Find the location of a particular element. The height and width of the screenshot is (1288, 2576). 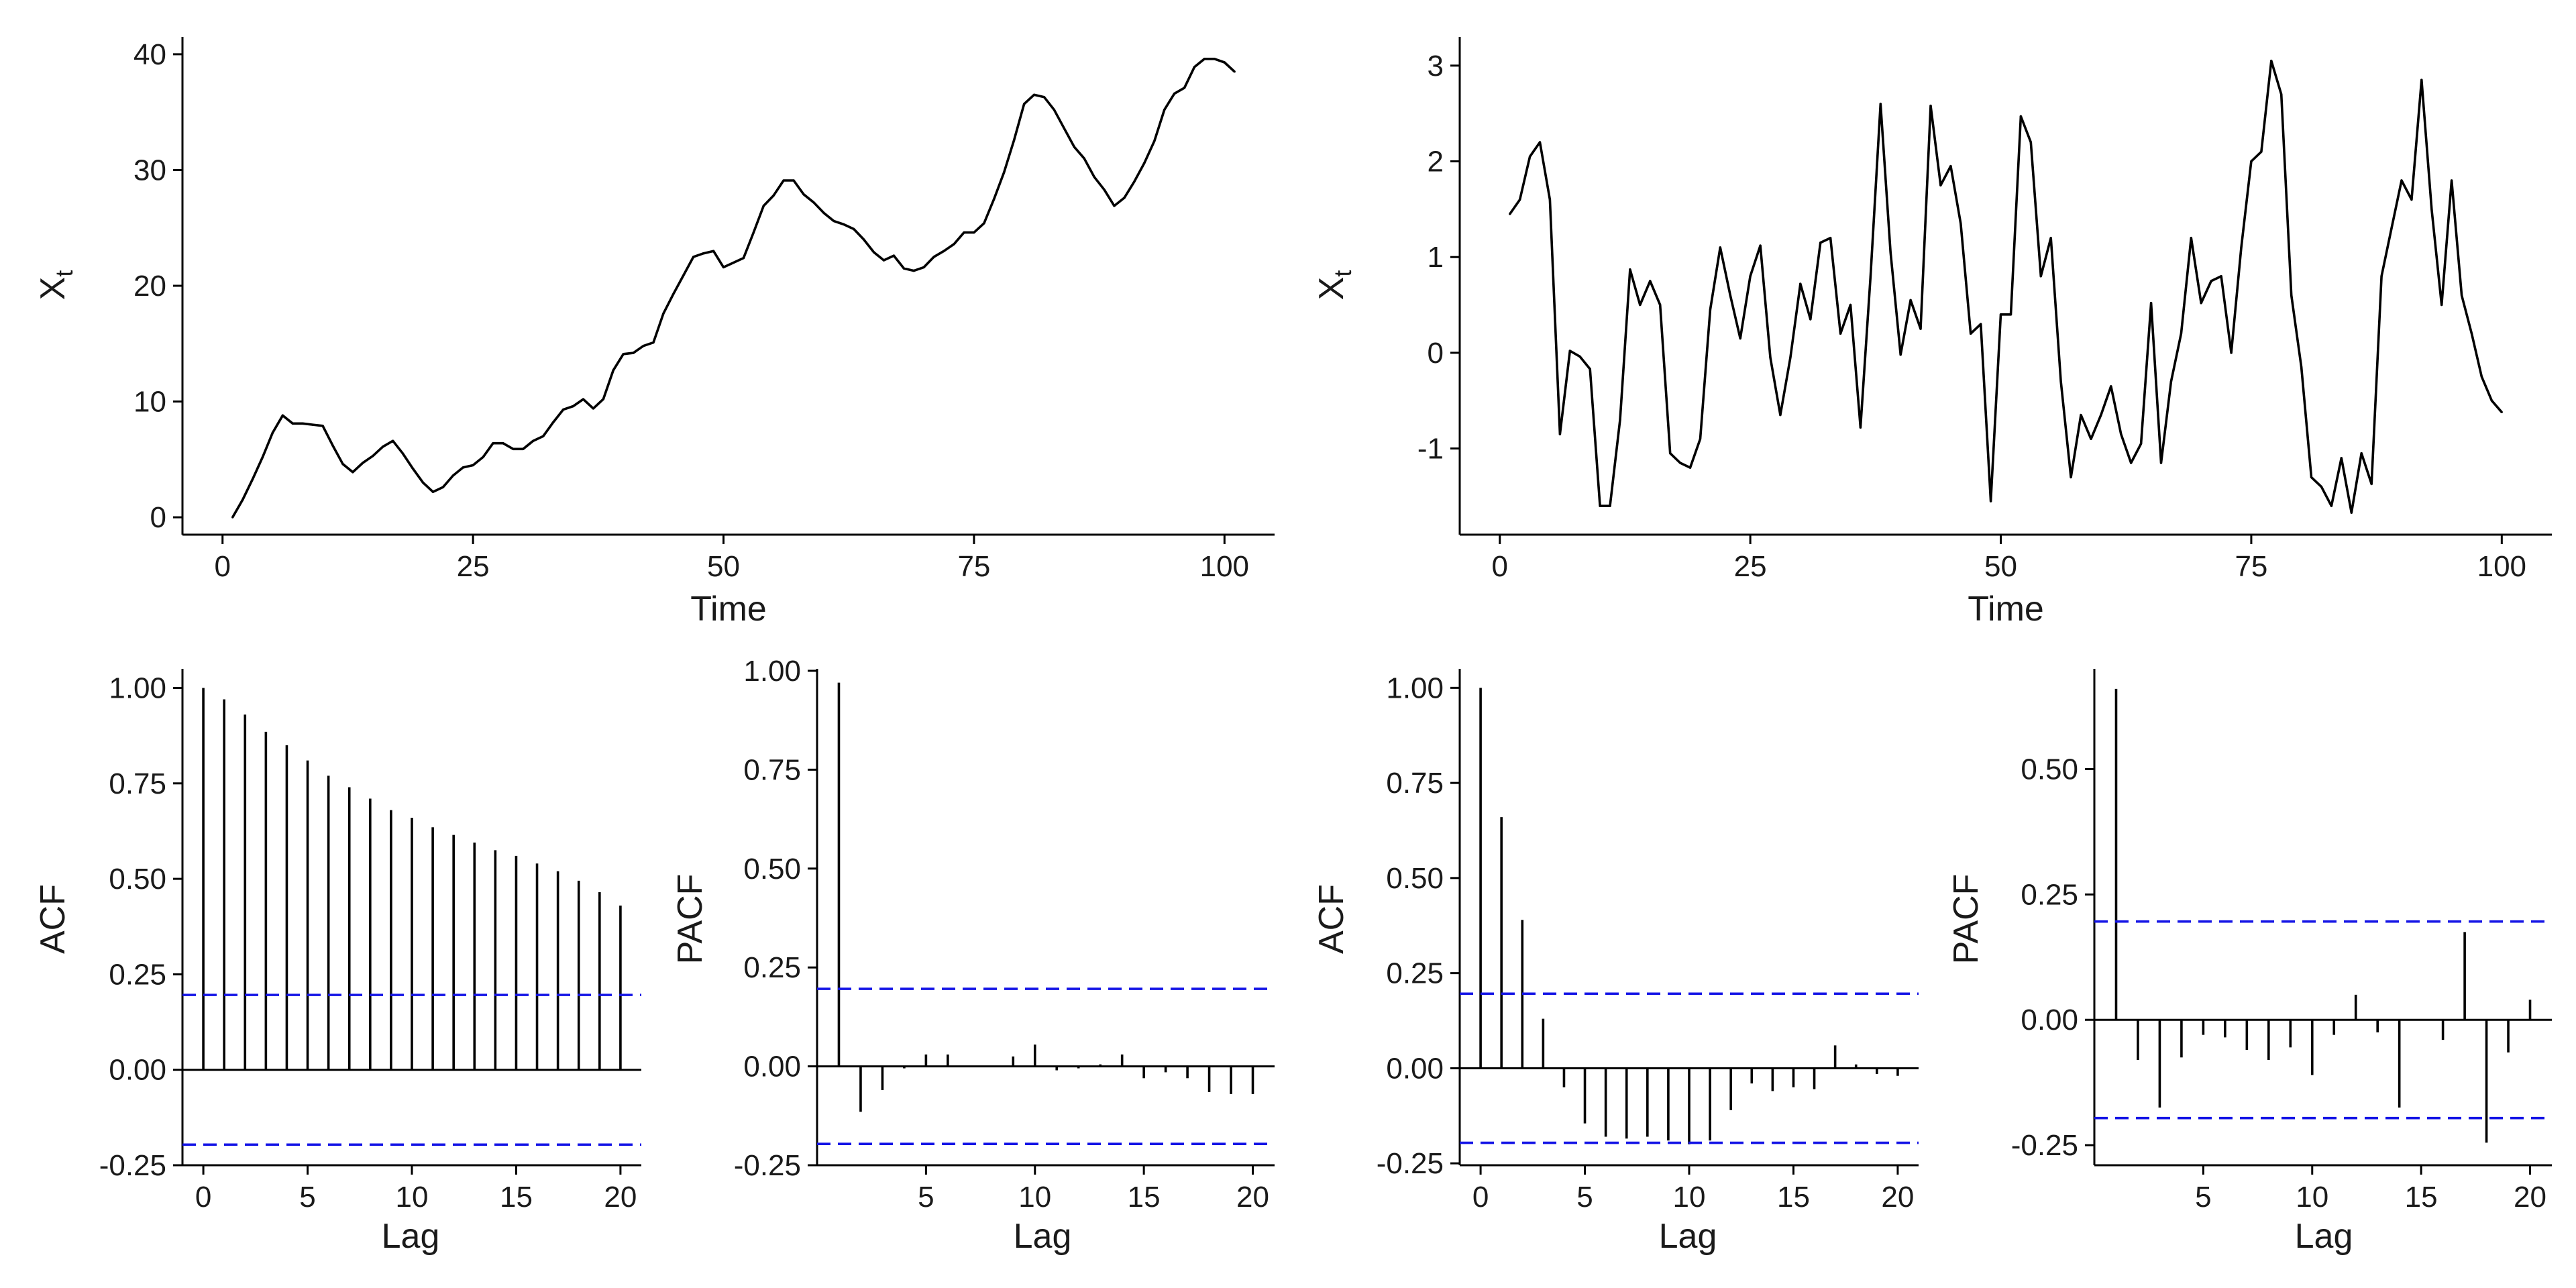

panel-pacf2: PACF Lag 5 10 15 20 -0.25 0.00 0.25 0.50 is located at coordinates (2249, 962).